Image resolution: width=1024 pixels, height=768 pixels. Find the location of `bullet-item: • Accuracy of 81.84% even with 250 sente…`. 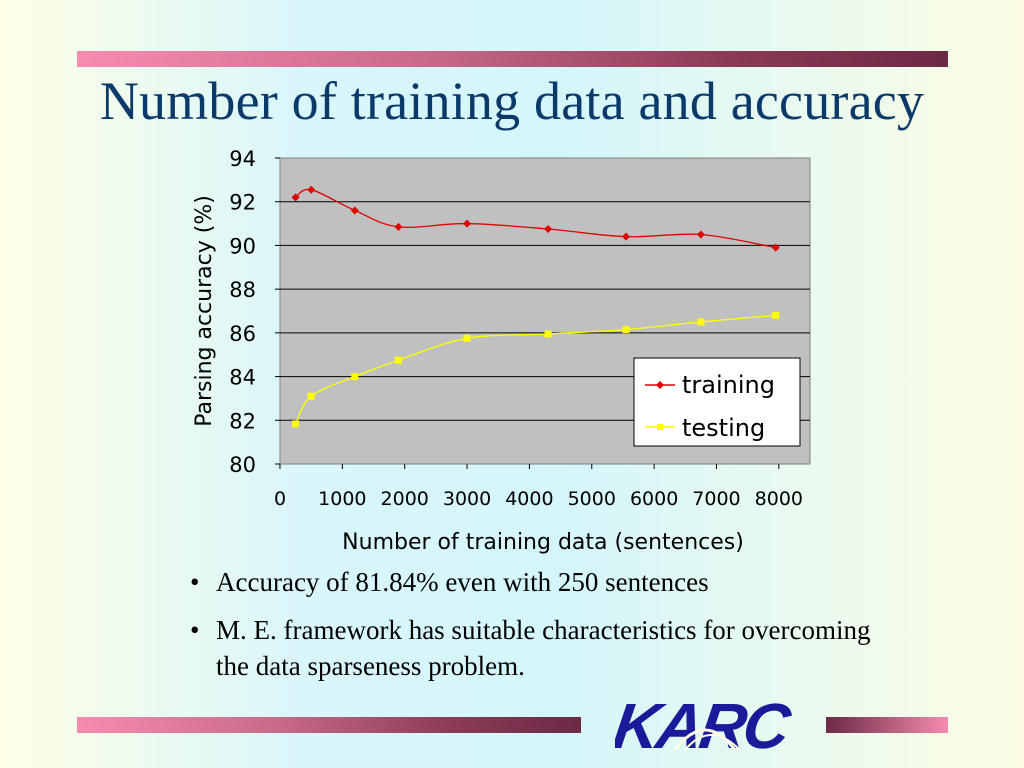

bullet-item: • Accuracy of 81.84% even with 250 sente… is located at coordinates (550, 582).